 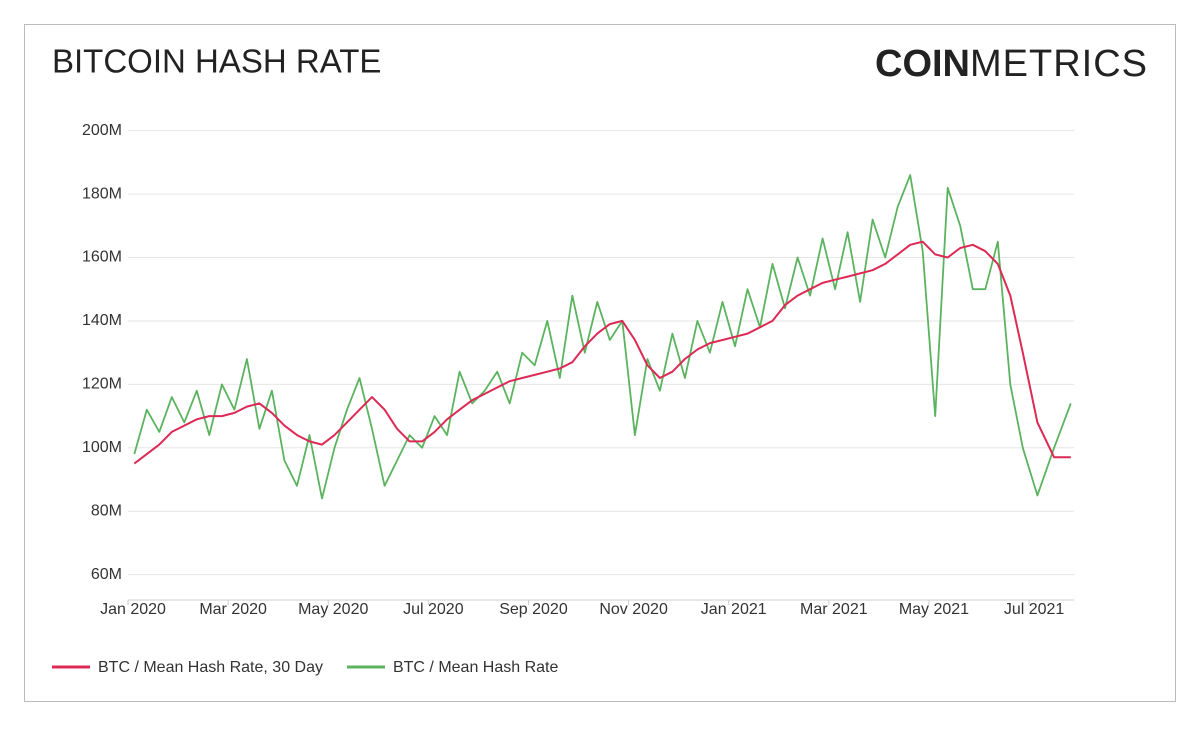 I want to click on brand-logo: COINMETRICS, so click(x=1011, y=64).